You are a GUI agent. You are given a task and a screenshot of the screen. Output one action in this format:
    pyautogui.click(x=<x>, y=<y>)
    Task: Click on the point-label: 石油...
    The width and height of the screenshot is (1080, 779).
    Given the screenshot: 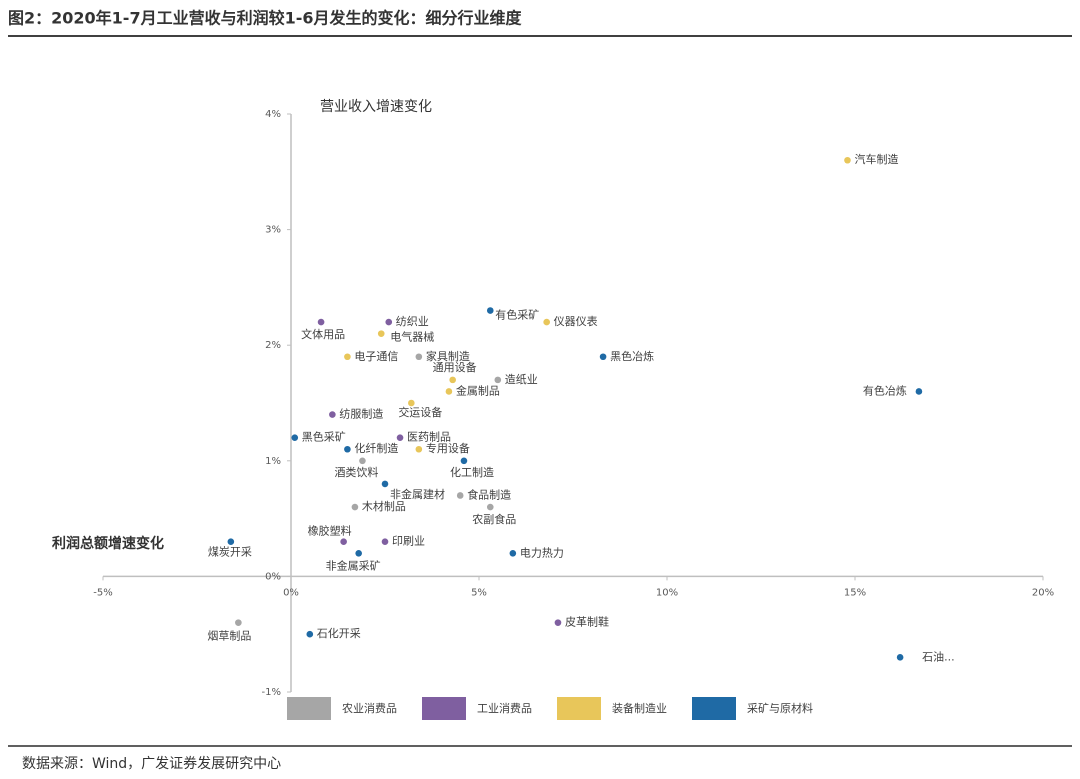 What is the action you would take?
    pyautogui.click(x=938, y=656)
    